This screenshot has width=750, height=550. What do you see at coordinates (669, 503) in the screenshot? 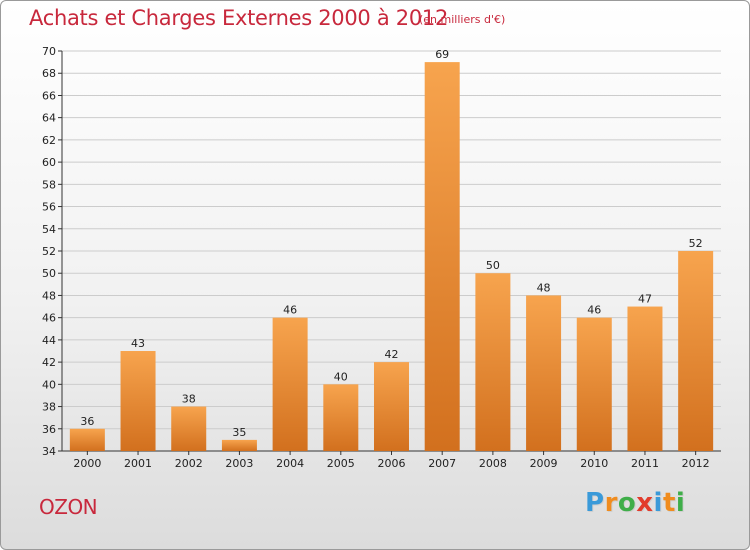
I see `logo-letter: t` at bounding box center [669, 503].